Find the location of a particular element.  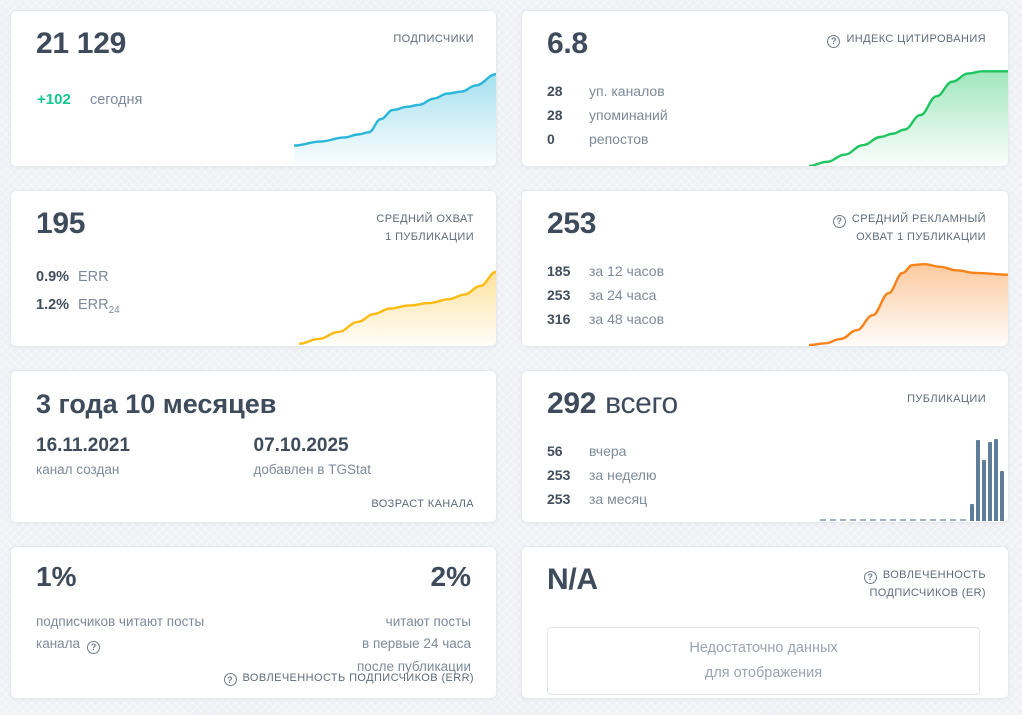

avg-reach-stats: 0.9% ERR 1.2% ERR24 is located at coordinates (78, 299).